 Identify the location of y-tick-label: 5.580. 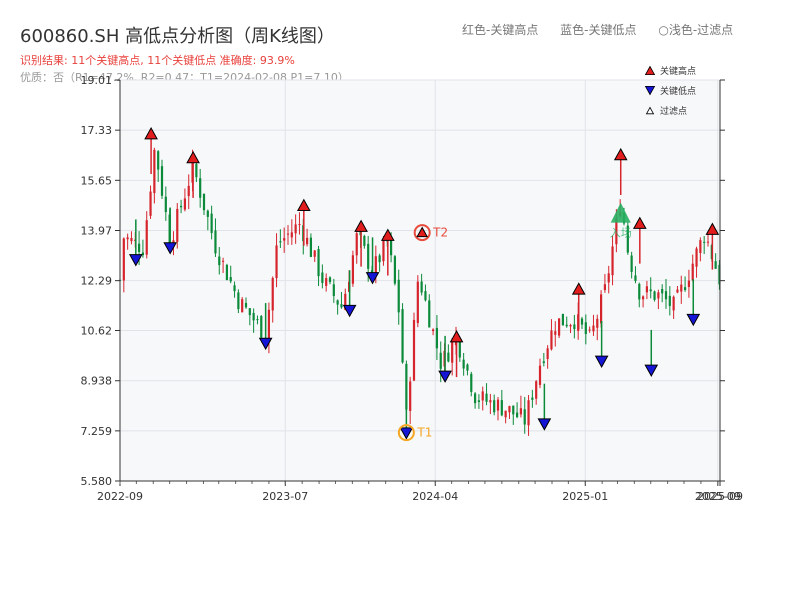
(97, 481).